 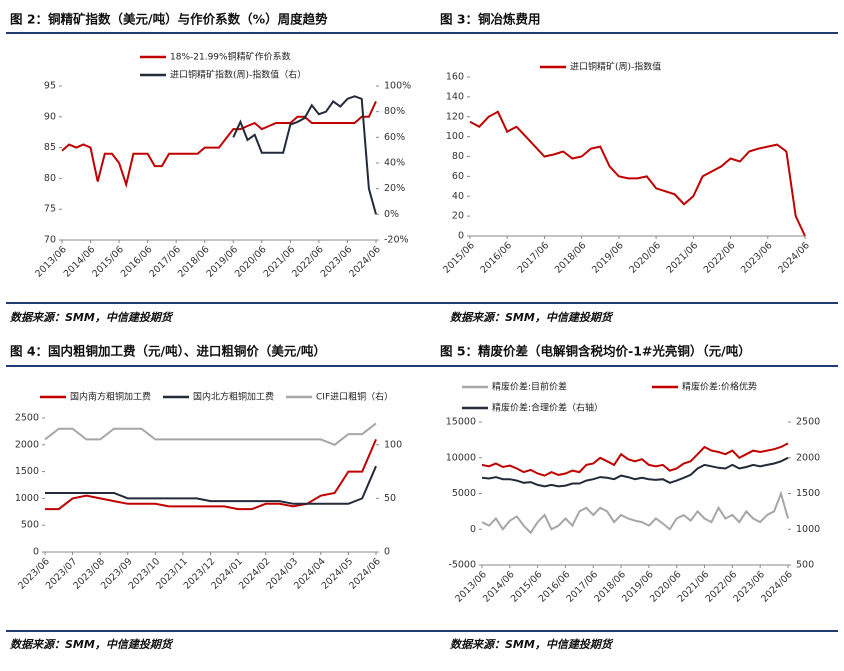 I want to click on y2-tick-label: 20%, so click(x=394, y=188).